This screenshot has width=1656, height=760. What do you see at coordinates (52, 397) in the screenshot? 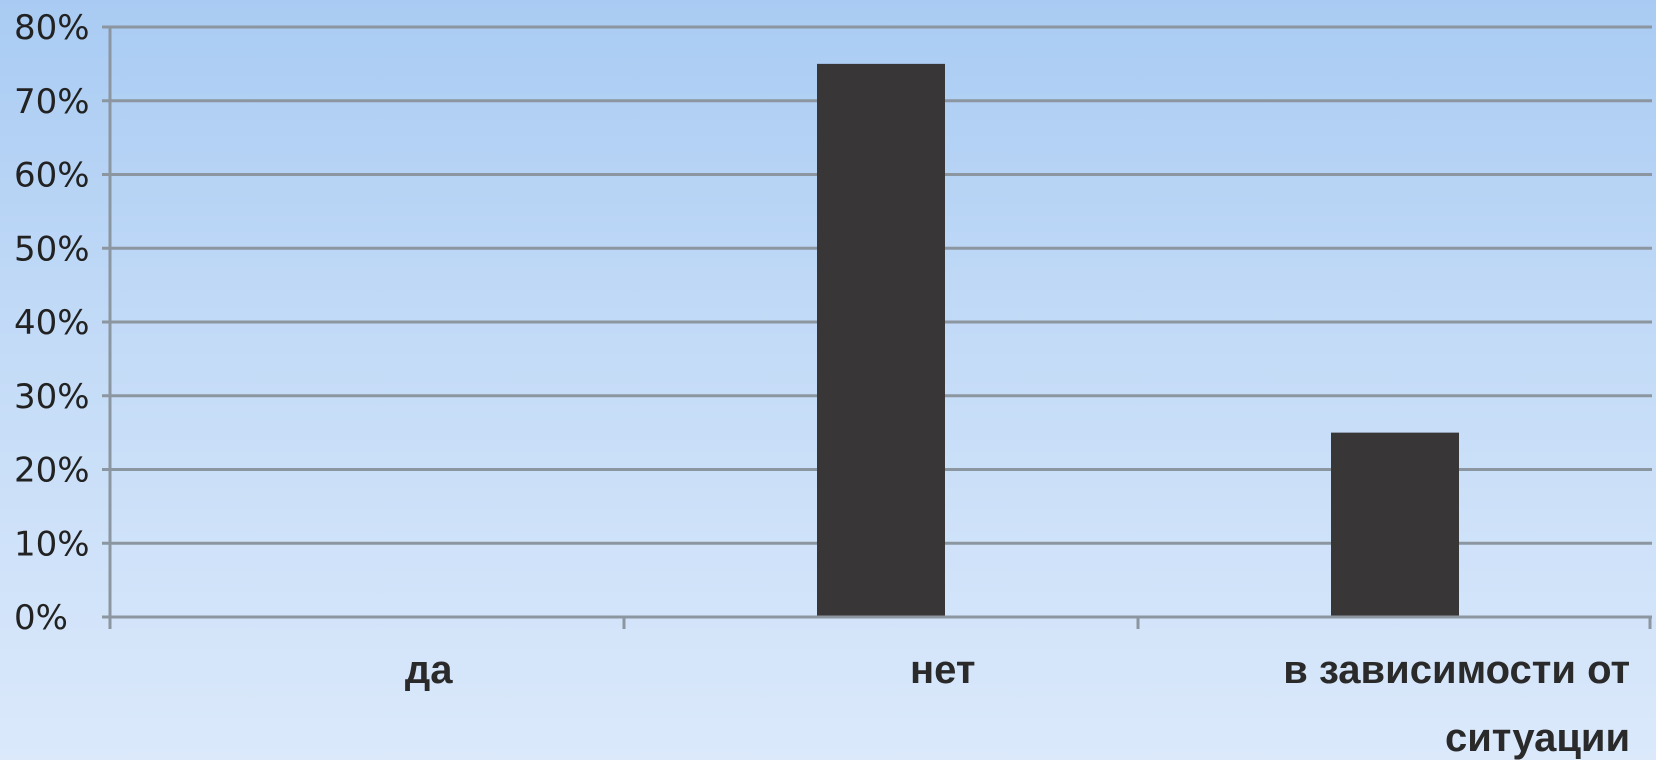
I see `y-tick-label: 30%` at bounding box center [52, 397].